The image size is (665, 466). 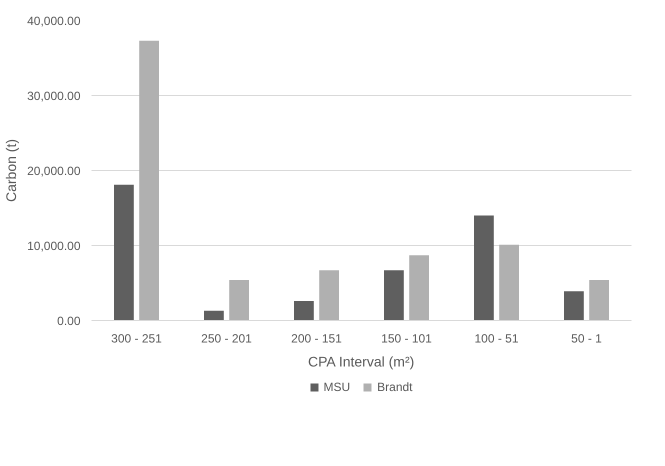 What do you see at coordinates (336, 387) in the screenshot?
I see `legend-label: MSU` at bounding box center [336, 387].